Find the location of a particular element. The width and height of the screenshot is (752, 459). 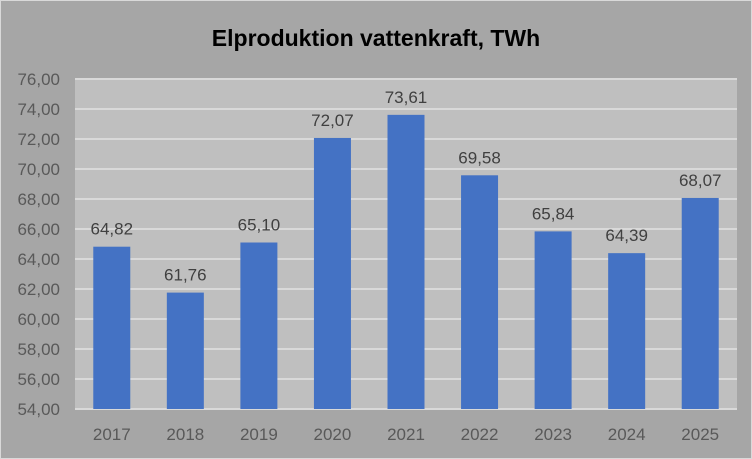

y-tick-label: 74,00 is located at coordinates (38, 109).